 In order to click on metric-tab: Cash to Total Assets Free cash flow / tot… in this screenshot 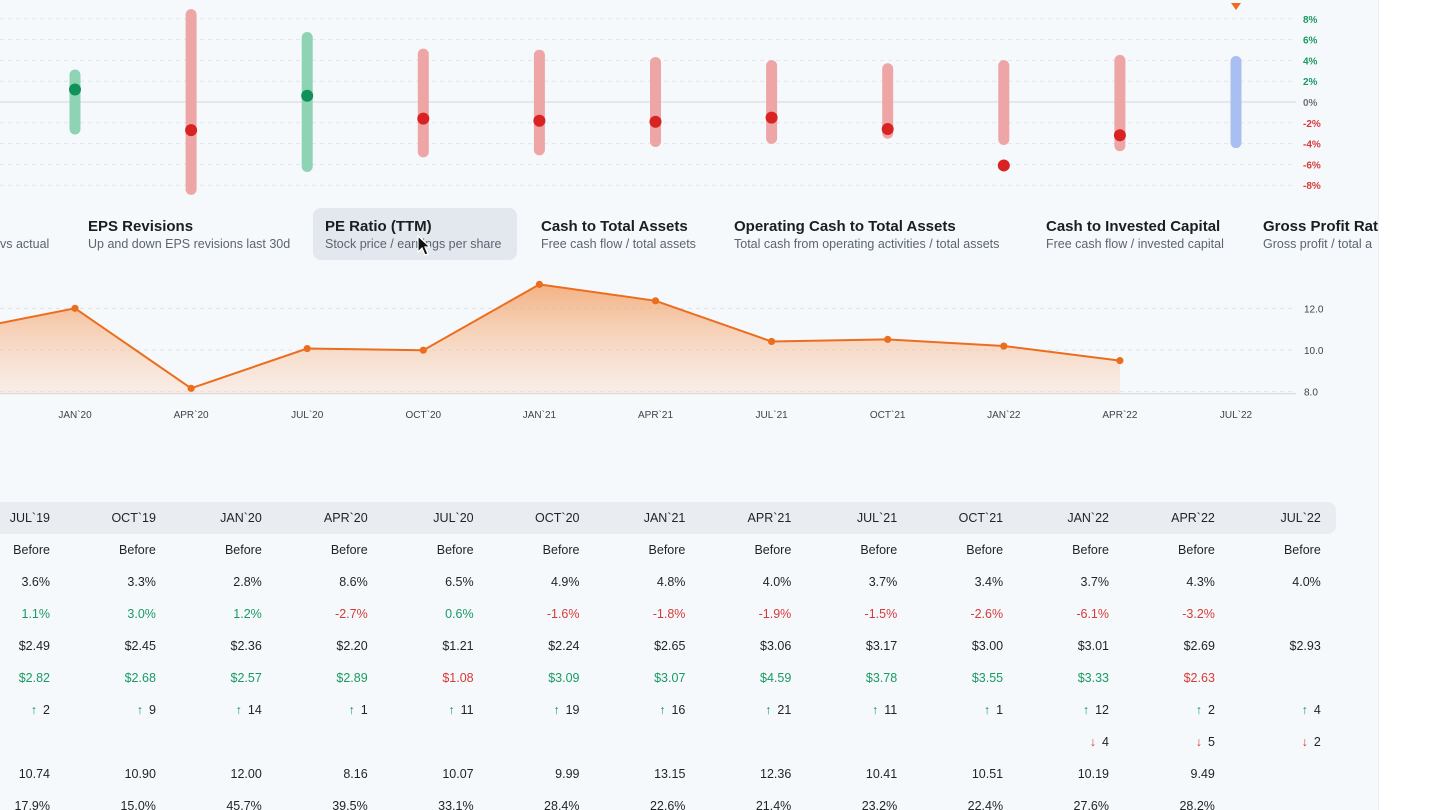, I will do `click(612, 234)`.